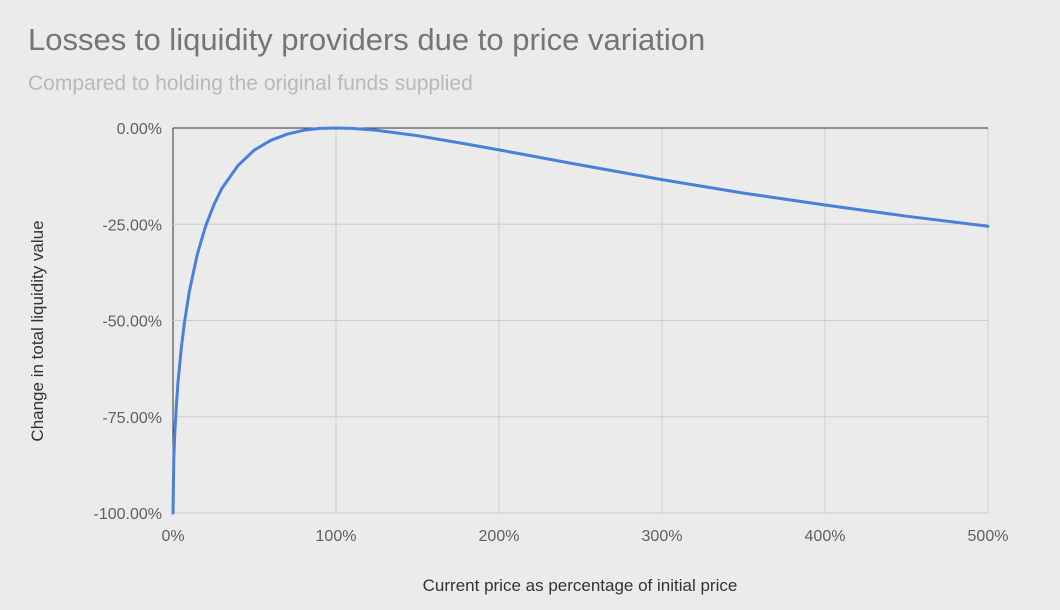 The image size is (1060, 610). I want to click on x-tick-label: 0%, so click(172, 536).